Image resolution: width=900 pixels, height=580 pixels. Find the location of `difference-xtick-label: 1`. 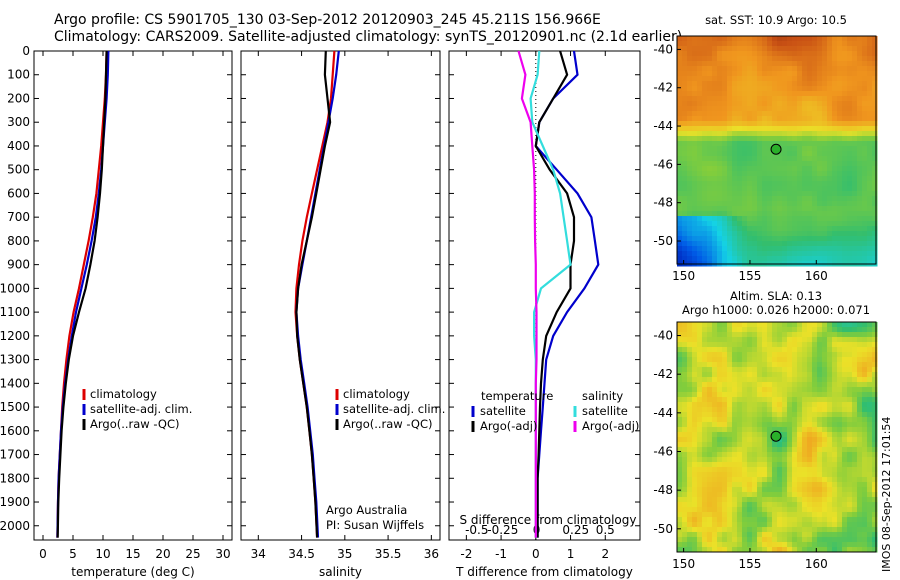

difference-xtick-label: 1 is located at coordinates (571, 554).